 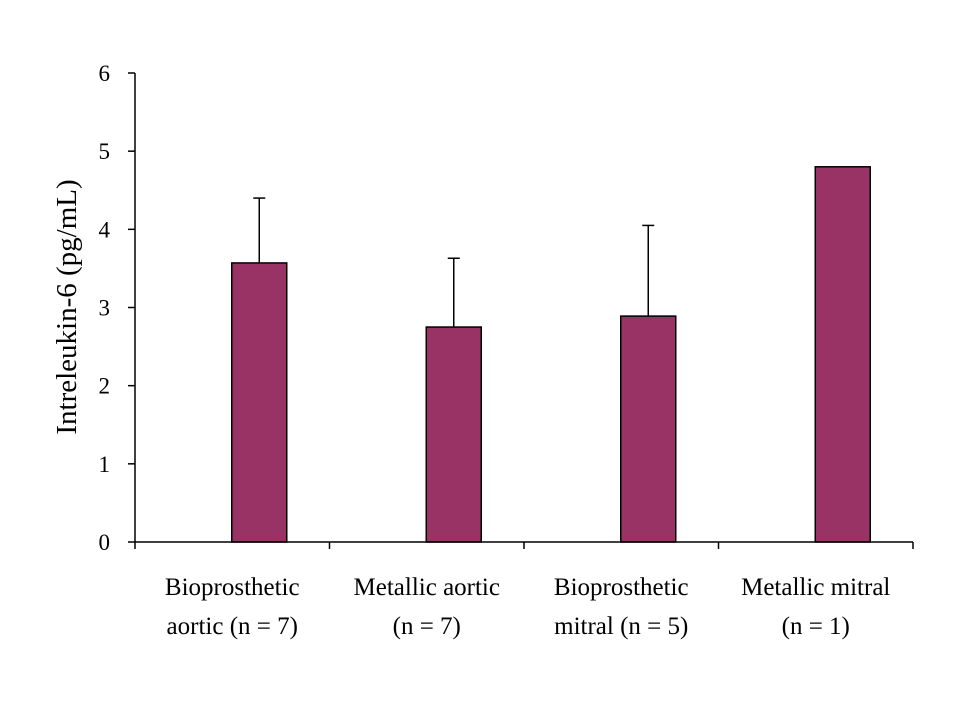 I want to click on category-label: (n = 1), so click(x=816, y=626).